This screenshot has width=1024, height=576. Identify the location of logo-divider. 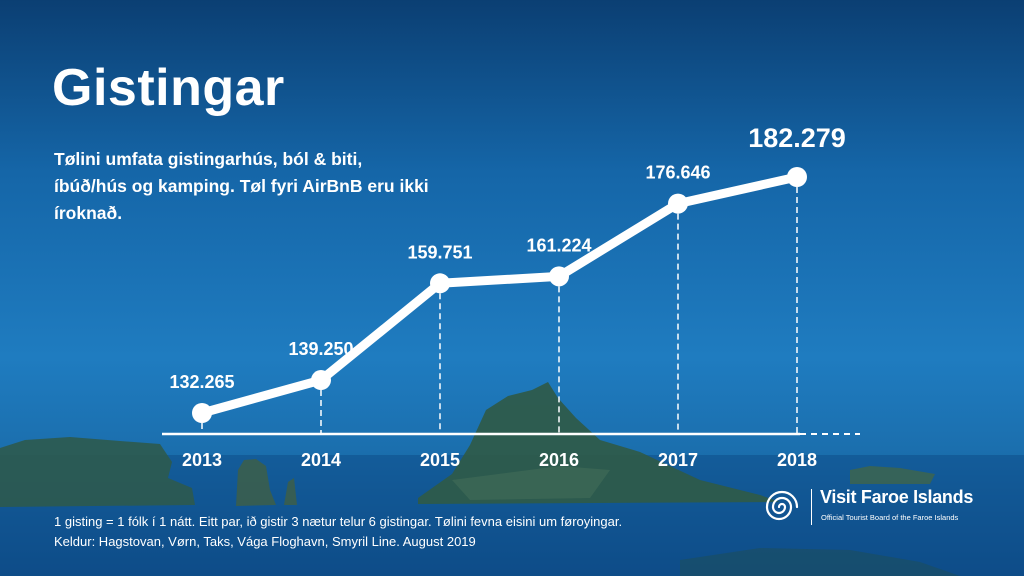
(811, 507).